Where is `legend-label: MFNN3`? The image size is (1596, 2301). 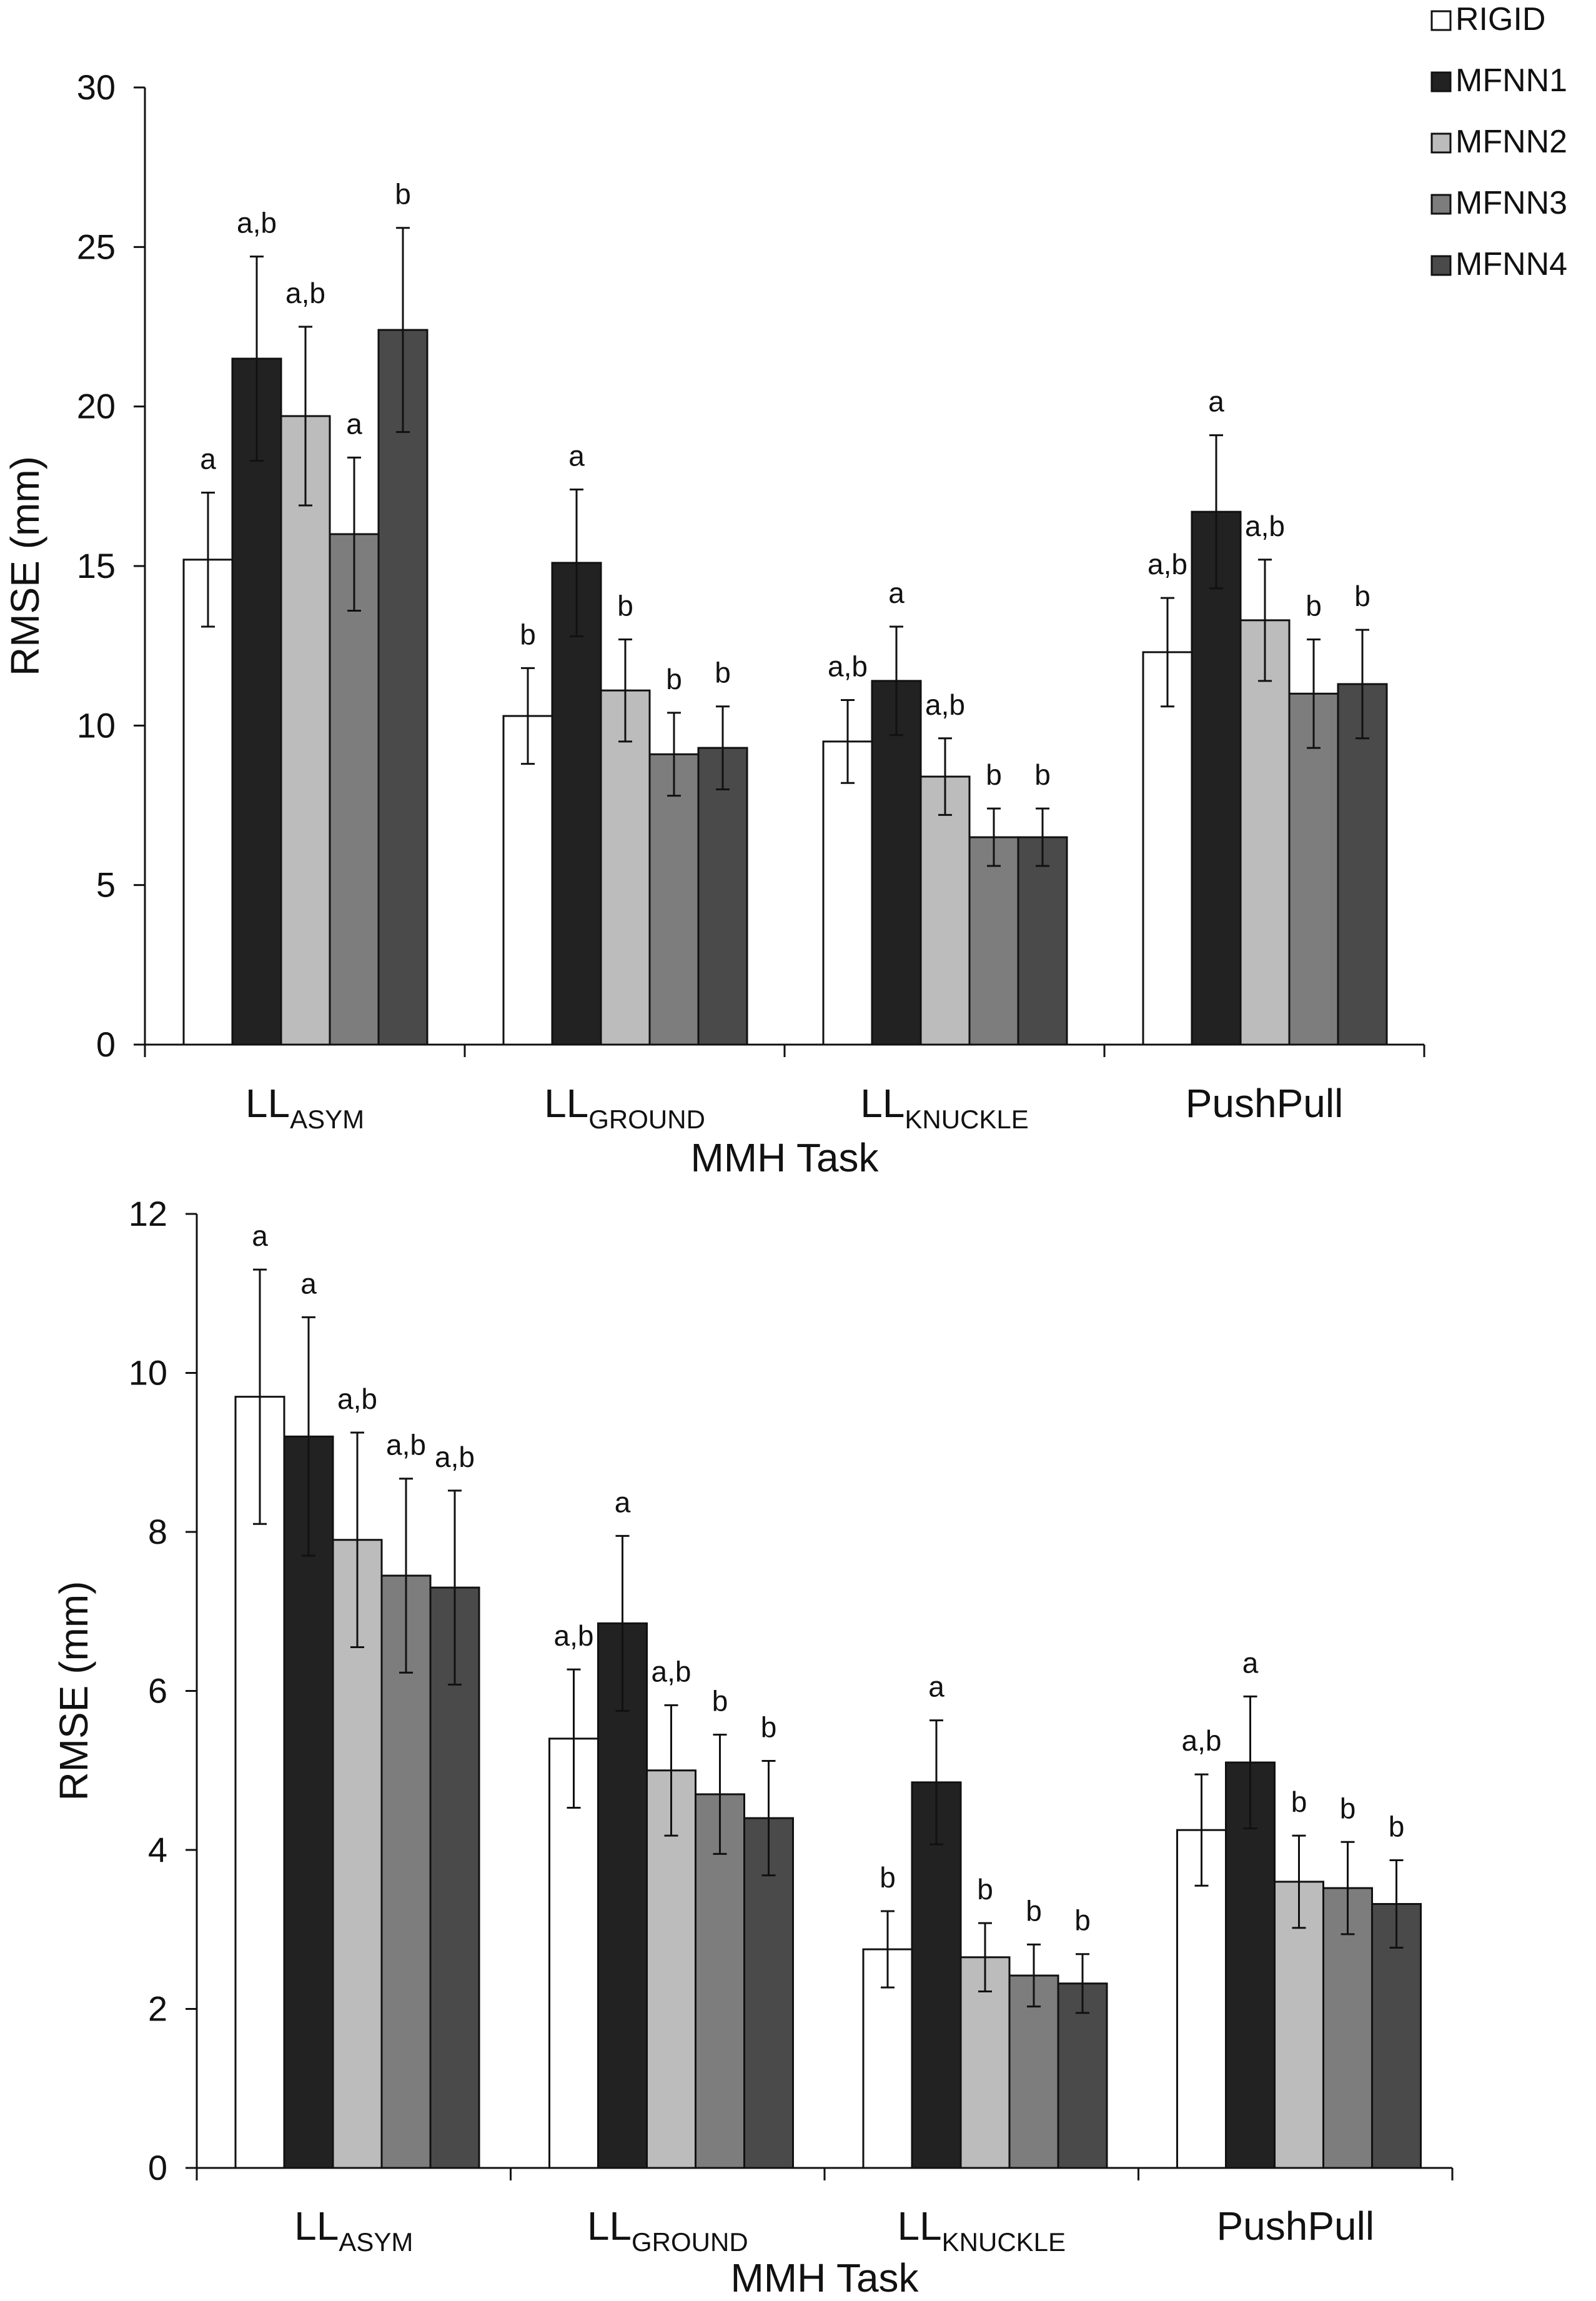
legend-label: MFNN3 is located at coordinates (1511, 203).